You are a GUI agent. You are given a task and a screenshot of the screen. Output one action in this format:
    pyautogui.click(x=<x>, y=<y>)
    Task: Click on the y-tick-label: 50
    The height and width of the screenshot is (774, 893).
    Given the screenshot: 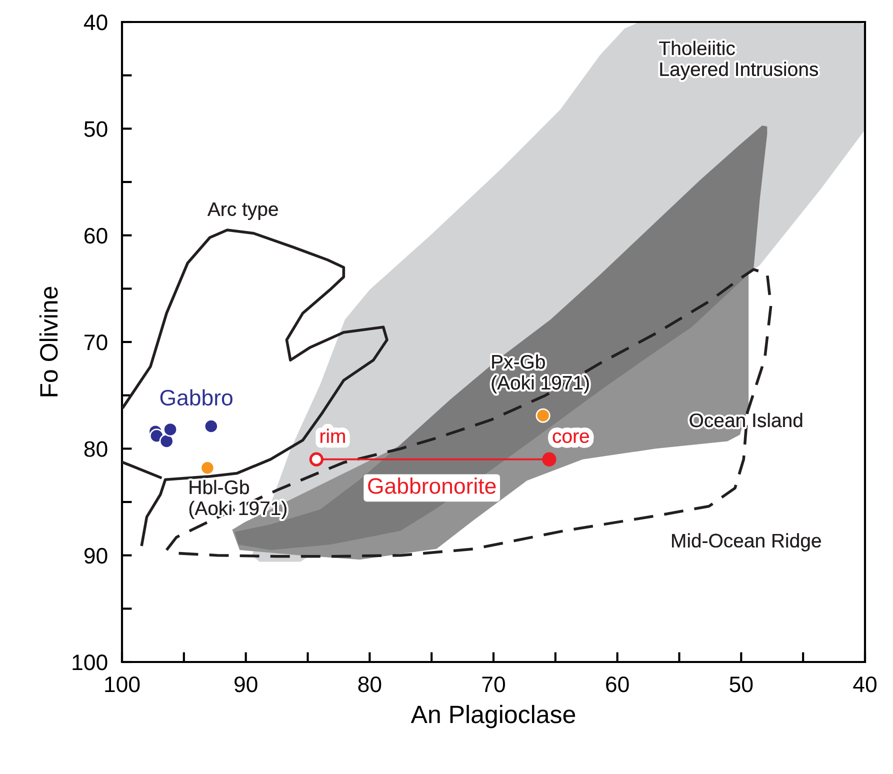 What is the action you would take?
    pyautogui.click(x=96, y=129)
    